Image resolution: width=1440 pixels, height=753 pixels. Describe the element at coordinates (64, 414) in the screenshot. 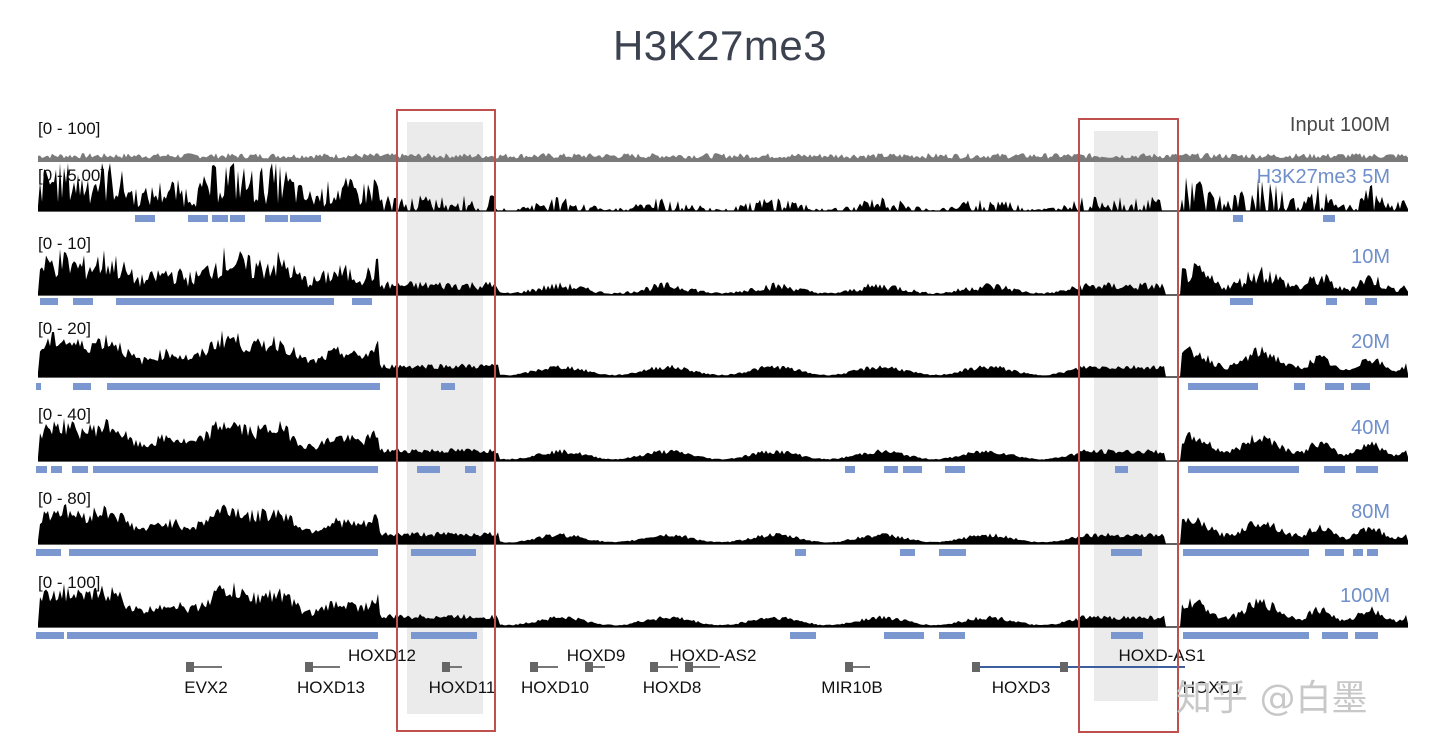

I see `track-range-label: [0 - 40]` at that location.